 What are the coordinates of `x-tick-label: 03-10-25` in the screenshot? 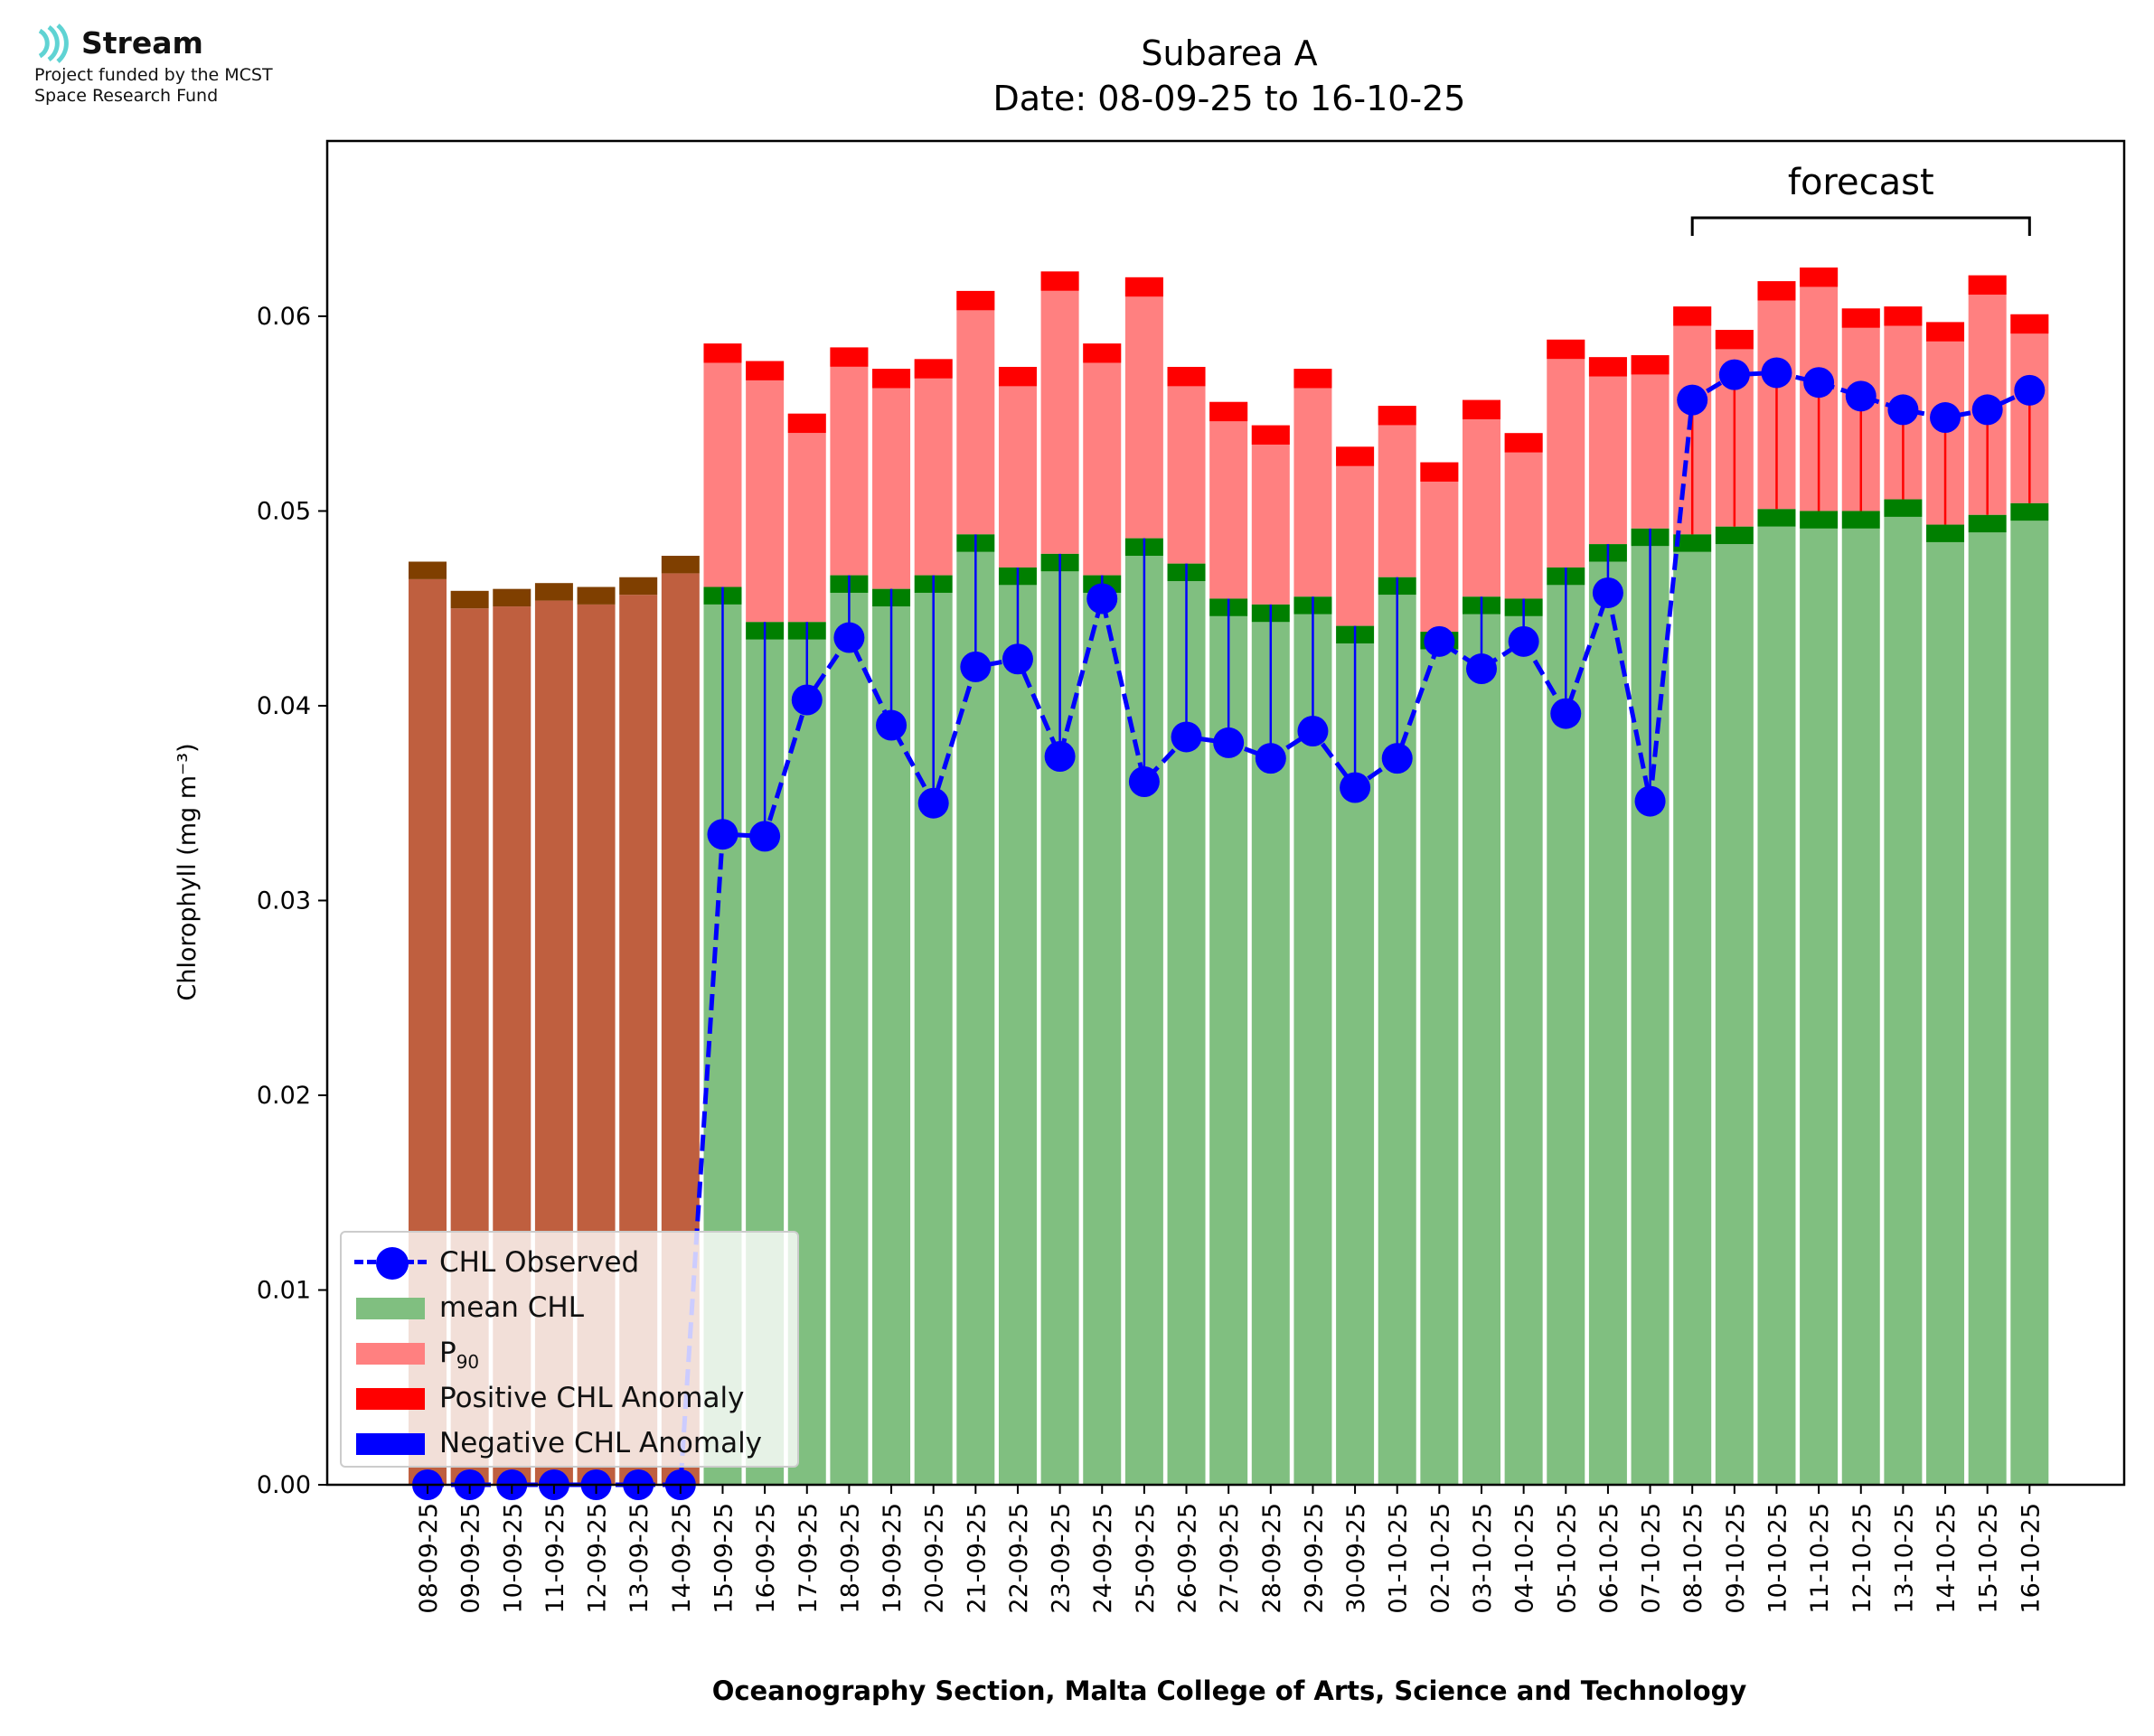 It's located at (1483, 1558).